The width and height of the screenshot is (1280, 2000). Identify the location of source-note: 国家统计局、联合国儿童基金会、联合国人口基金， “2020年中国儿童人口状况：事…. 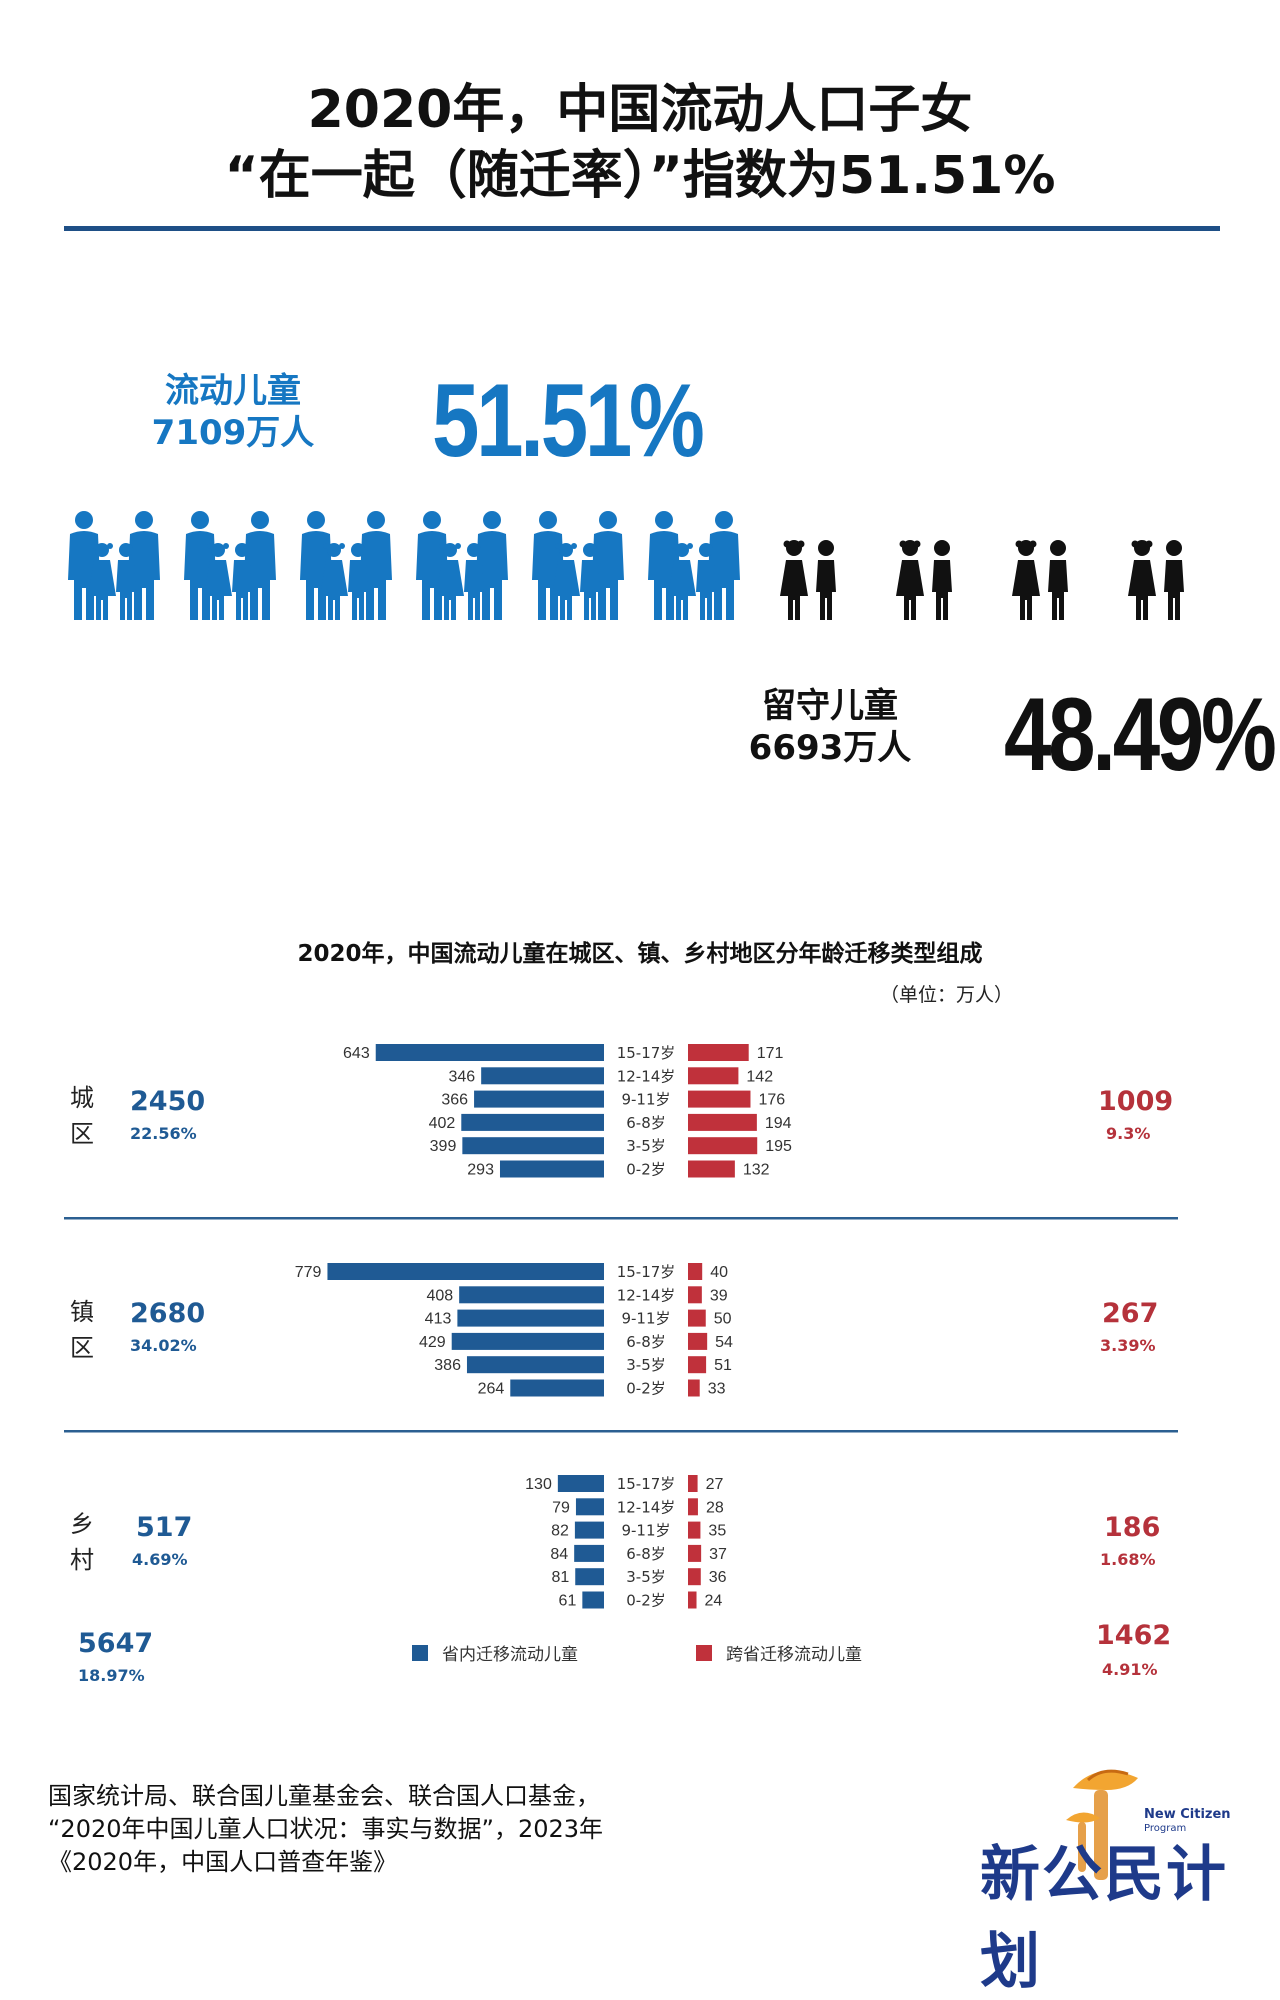
(325, 1829).